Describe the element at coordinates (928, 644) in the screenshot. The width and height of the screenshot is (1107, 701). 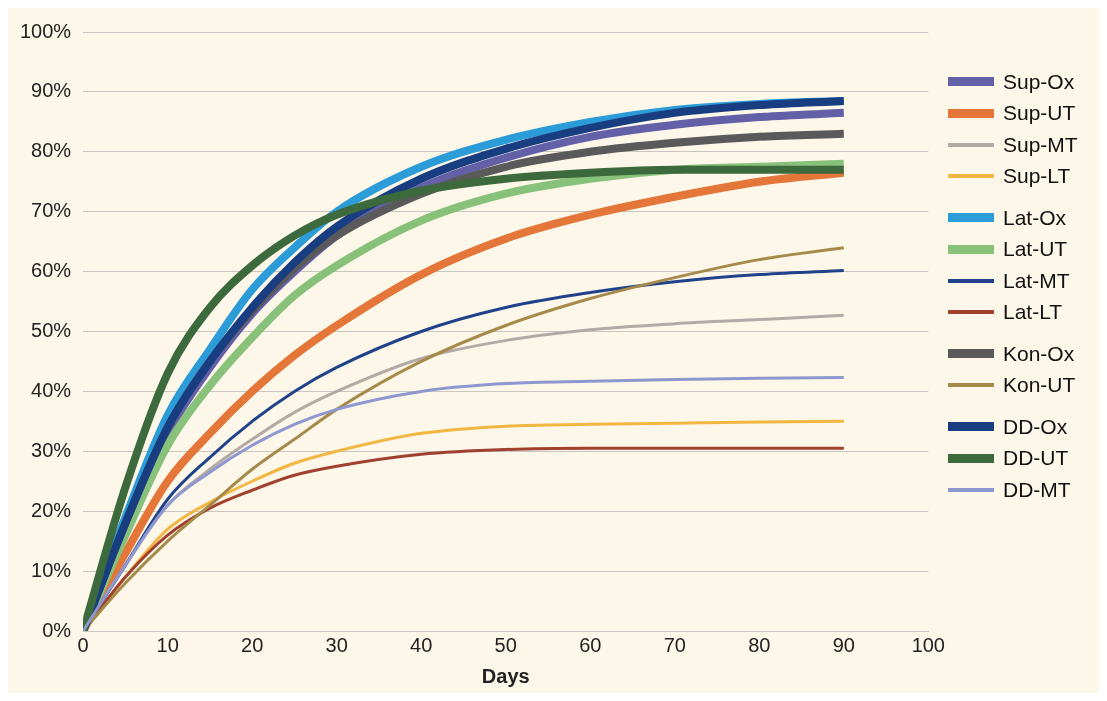
I see `x-tick-label: 100` at that location.